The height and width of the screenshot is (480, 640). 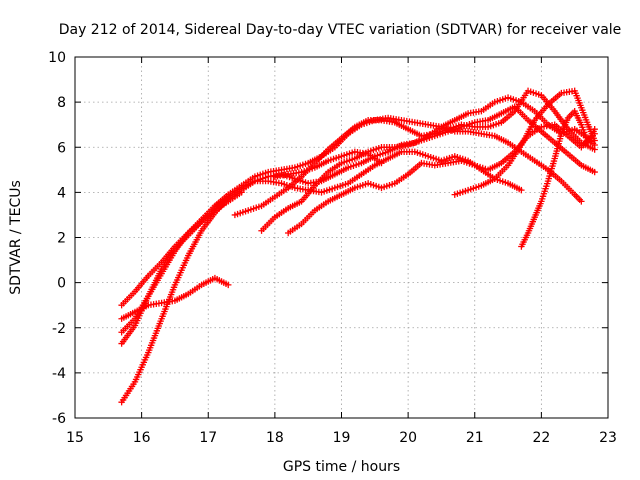 I want to click on y-tick-label: 2, so click(x=61, y=239).